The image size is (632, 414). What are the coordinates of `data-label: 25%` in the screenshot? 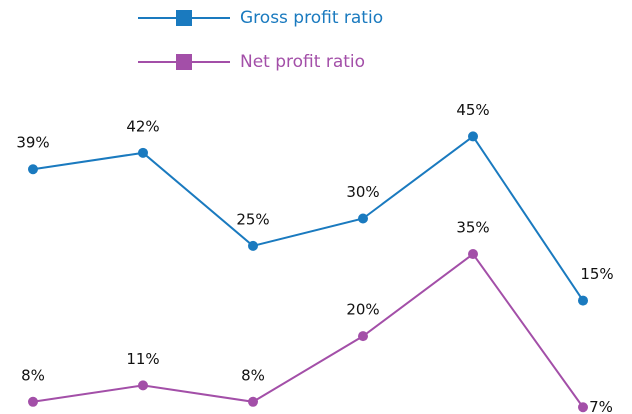 It's located at (252, 219).